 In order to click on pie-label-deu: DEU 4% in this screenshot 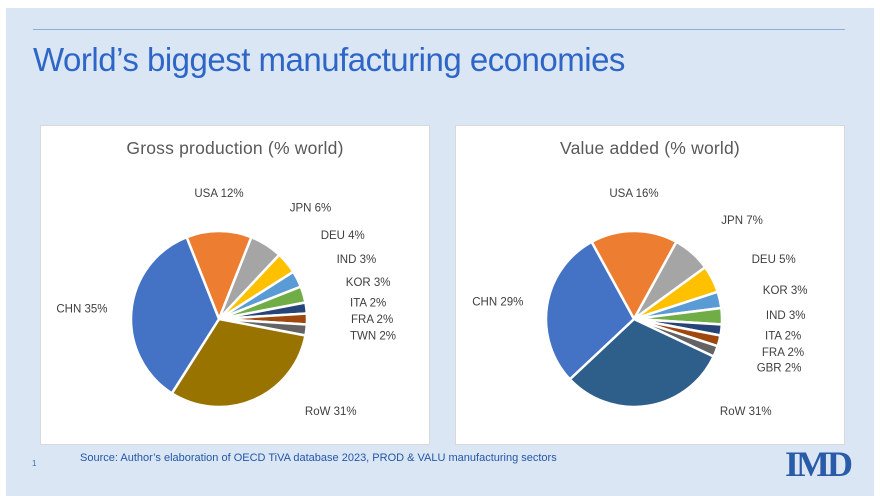, I will do `click(343, 236)`.